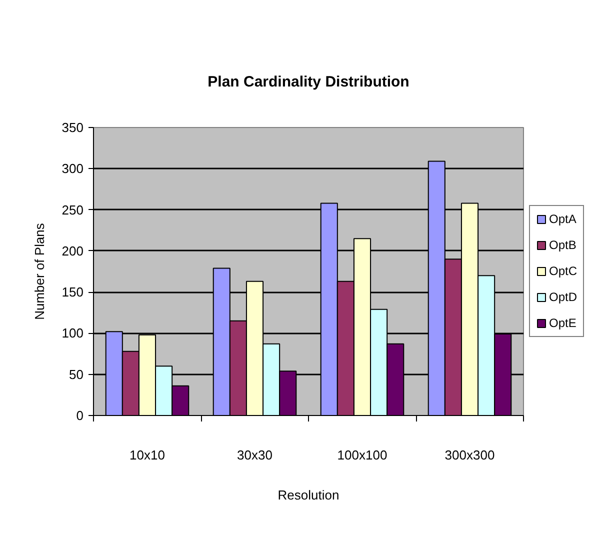 Image resolution: width=597 pixels, height=536 pixels. What do you see at coordinates (362, 455) in the screenshot?
I see `x-tick-label: 100x100` at bounding box center [362, 455].